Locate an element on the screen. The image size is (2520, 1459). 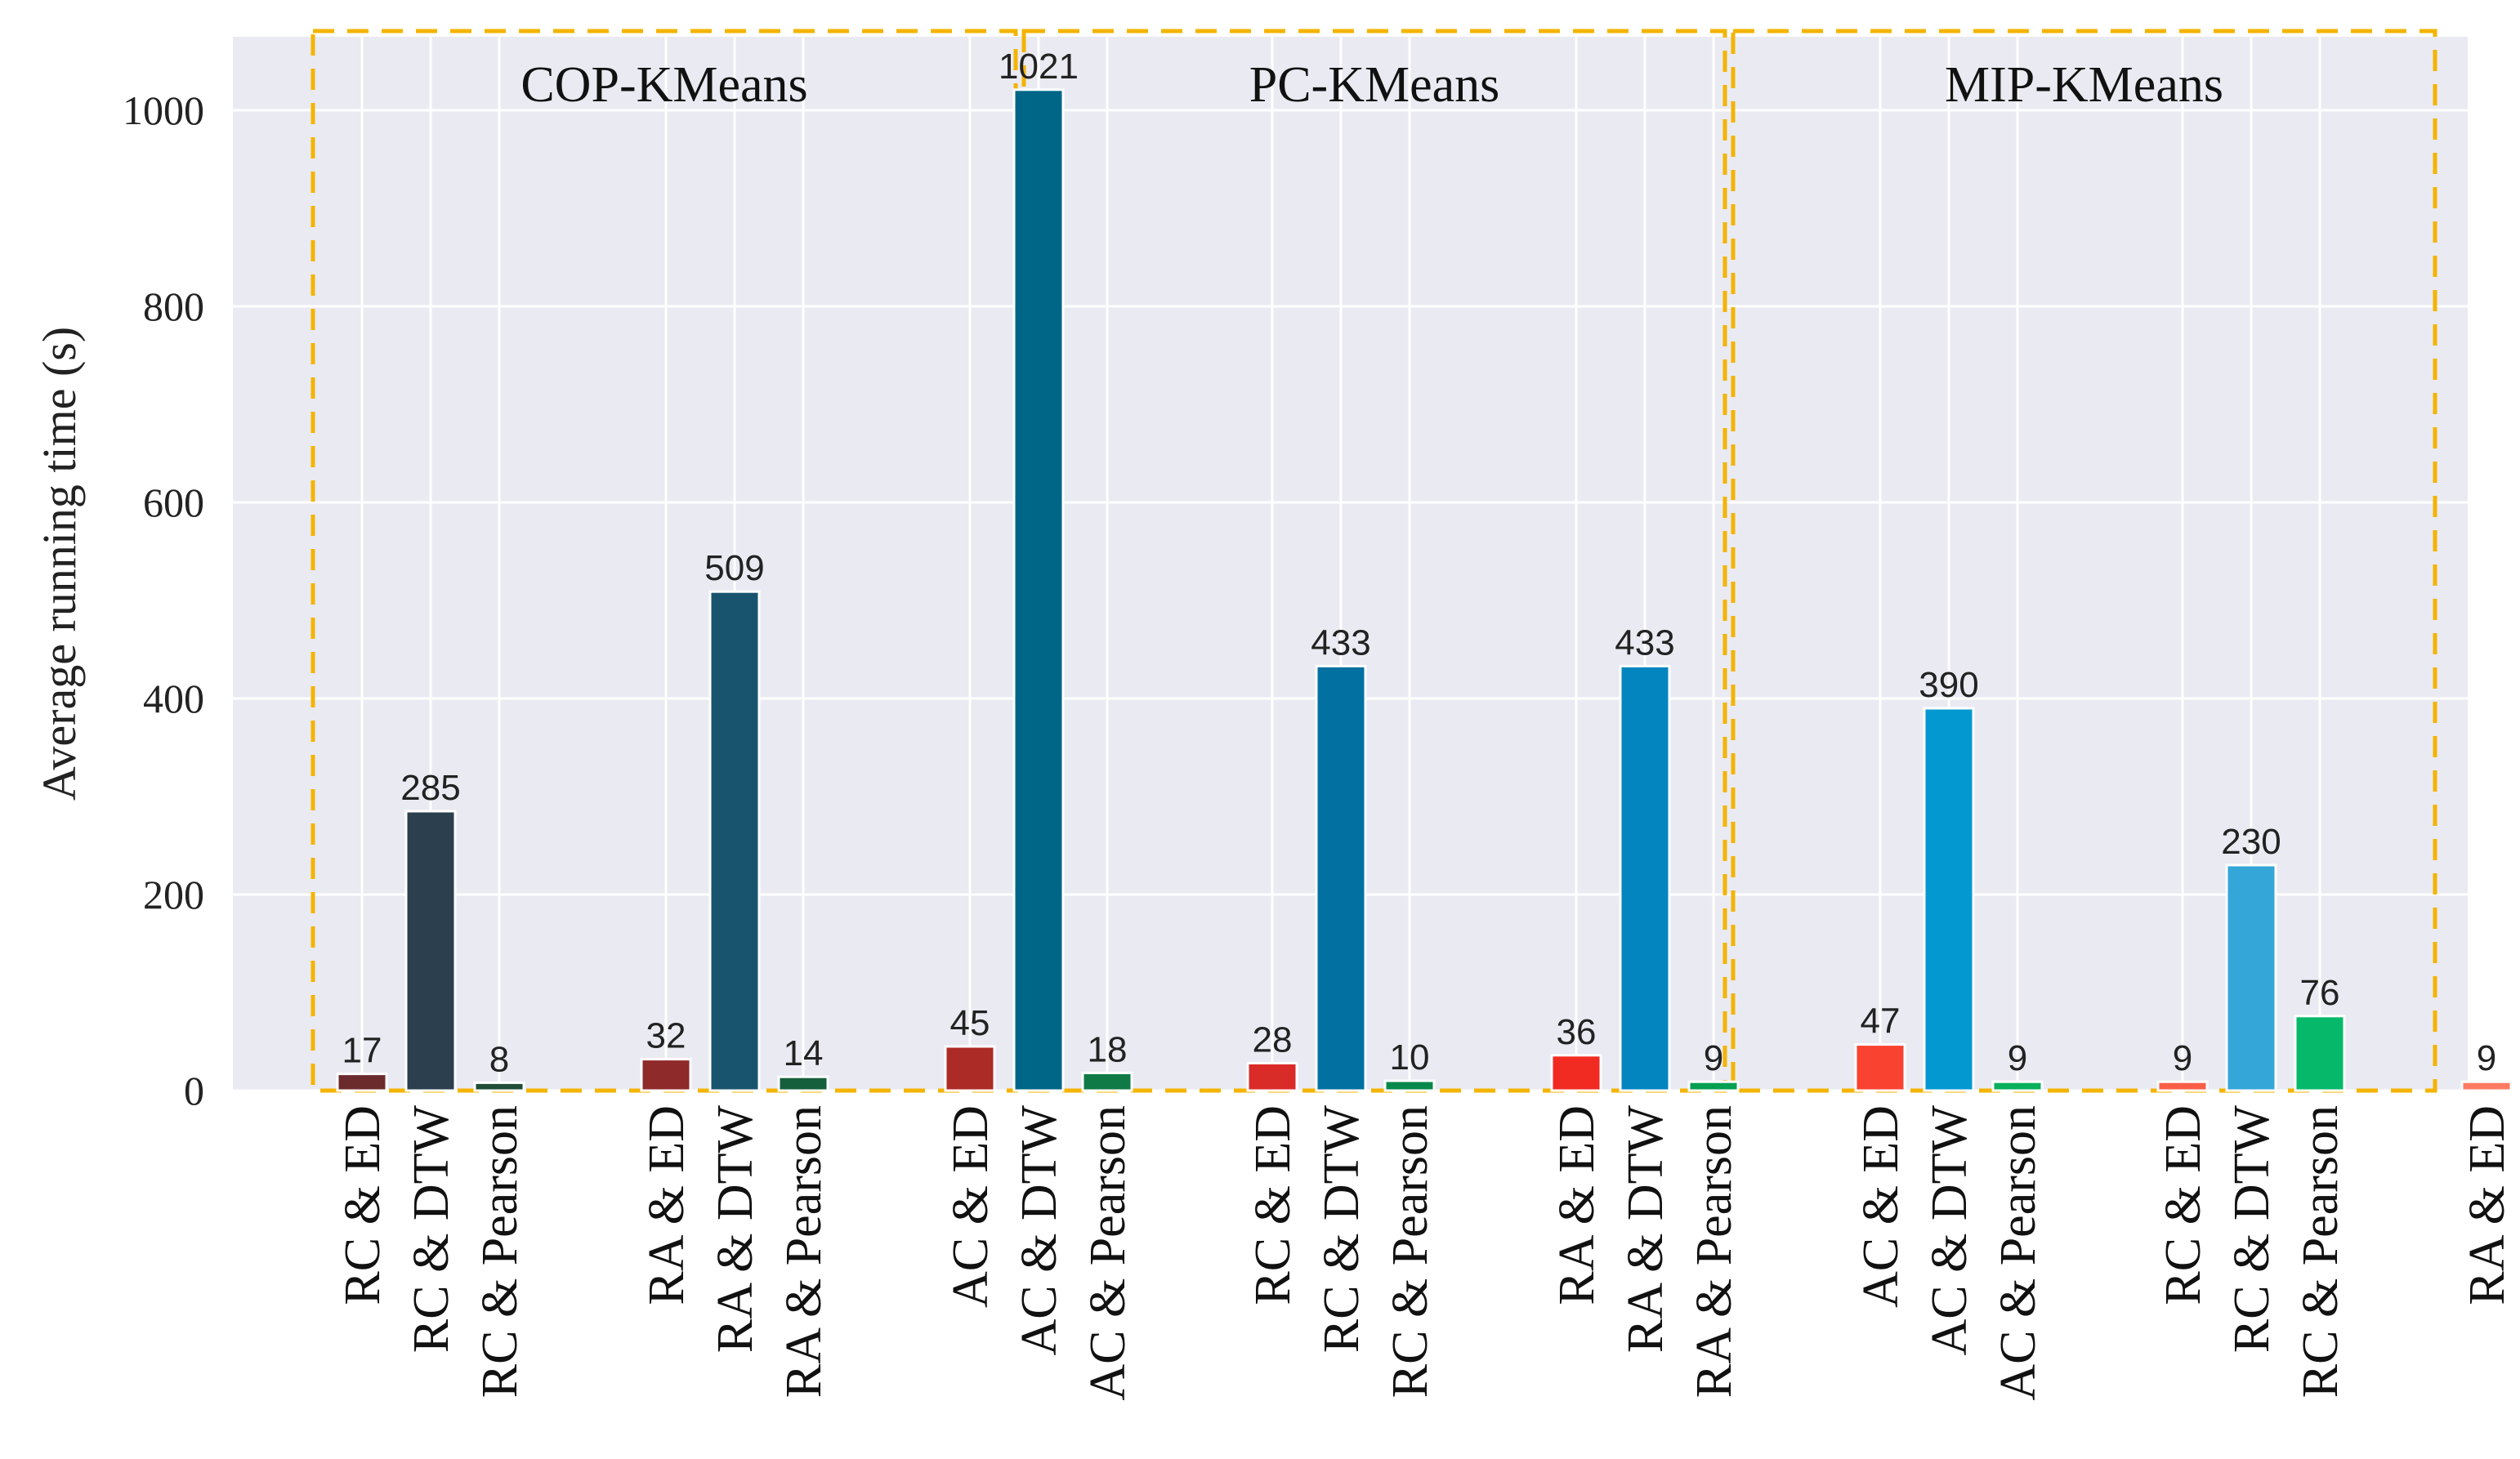
y-tick-label: 0 is located at coordinates (194, 1091).